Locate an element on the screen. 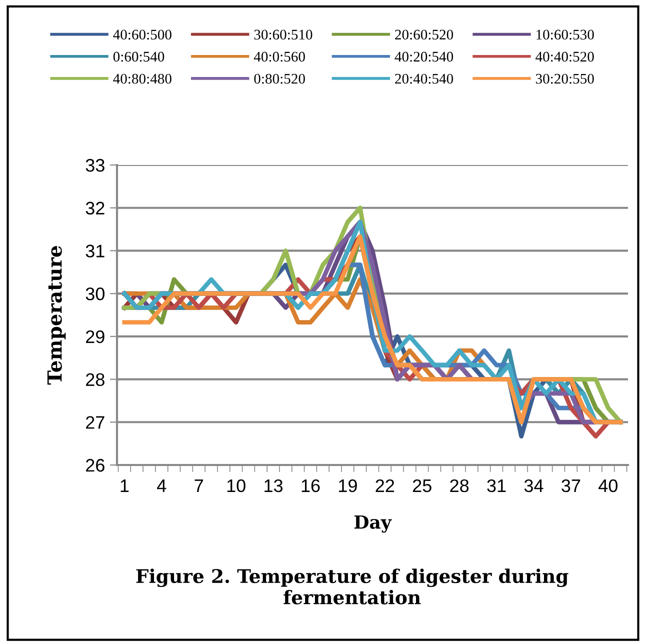 The image size is (646, 643). y-tick-label: 30 is located at coordinates (95, 294).